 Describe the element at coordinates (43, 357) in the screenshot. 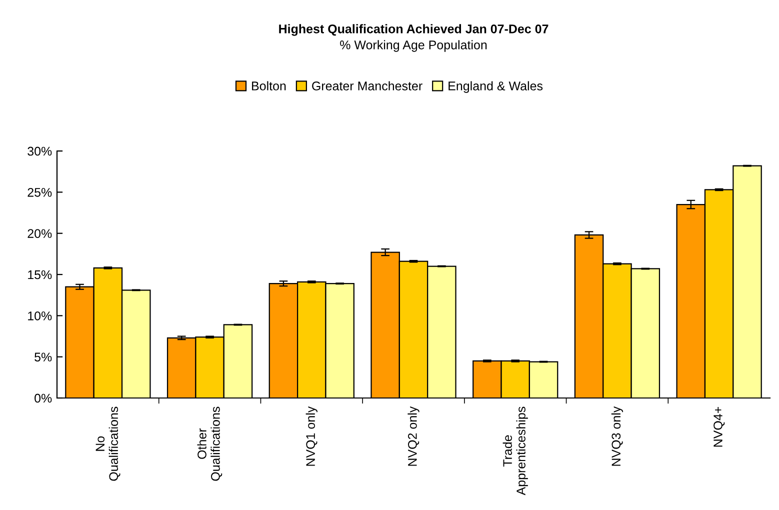

I see `y-tick-label: 5%` at that location.